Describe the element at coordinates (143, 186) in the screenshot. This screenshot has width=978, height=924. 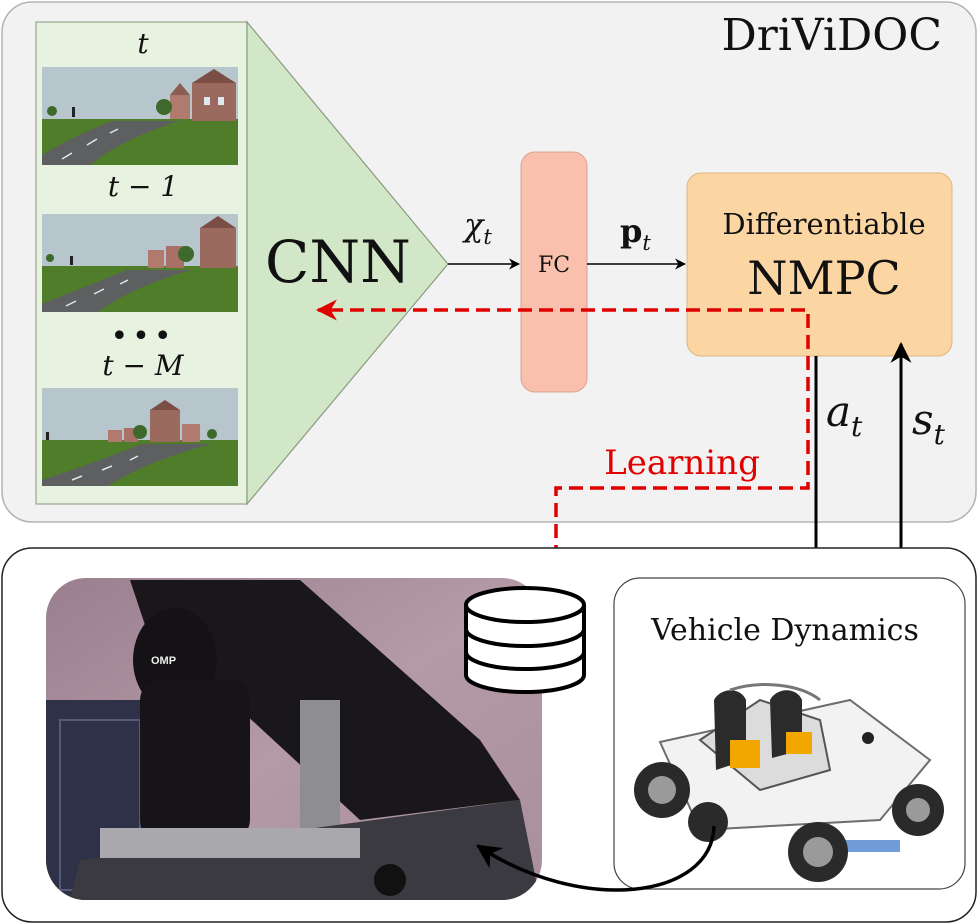
I see `frame-label-t-minus-1: t − 1` at that location.